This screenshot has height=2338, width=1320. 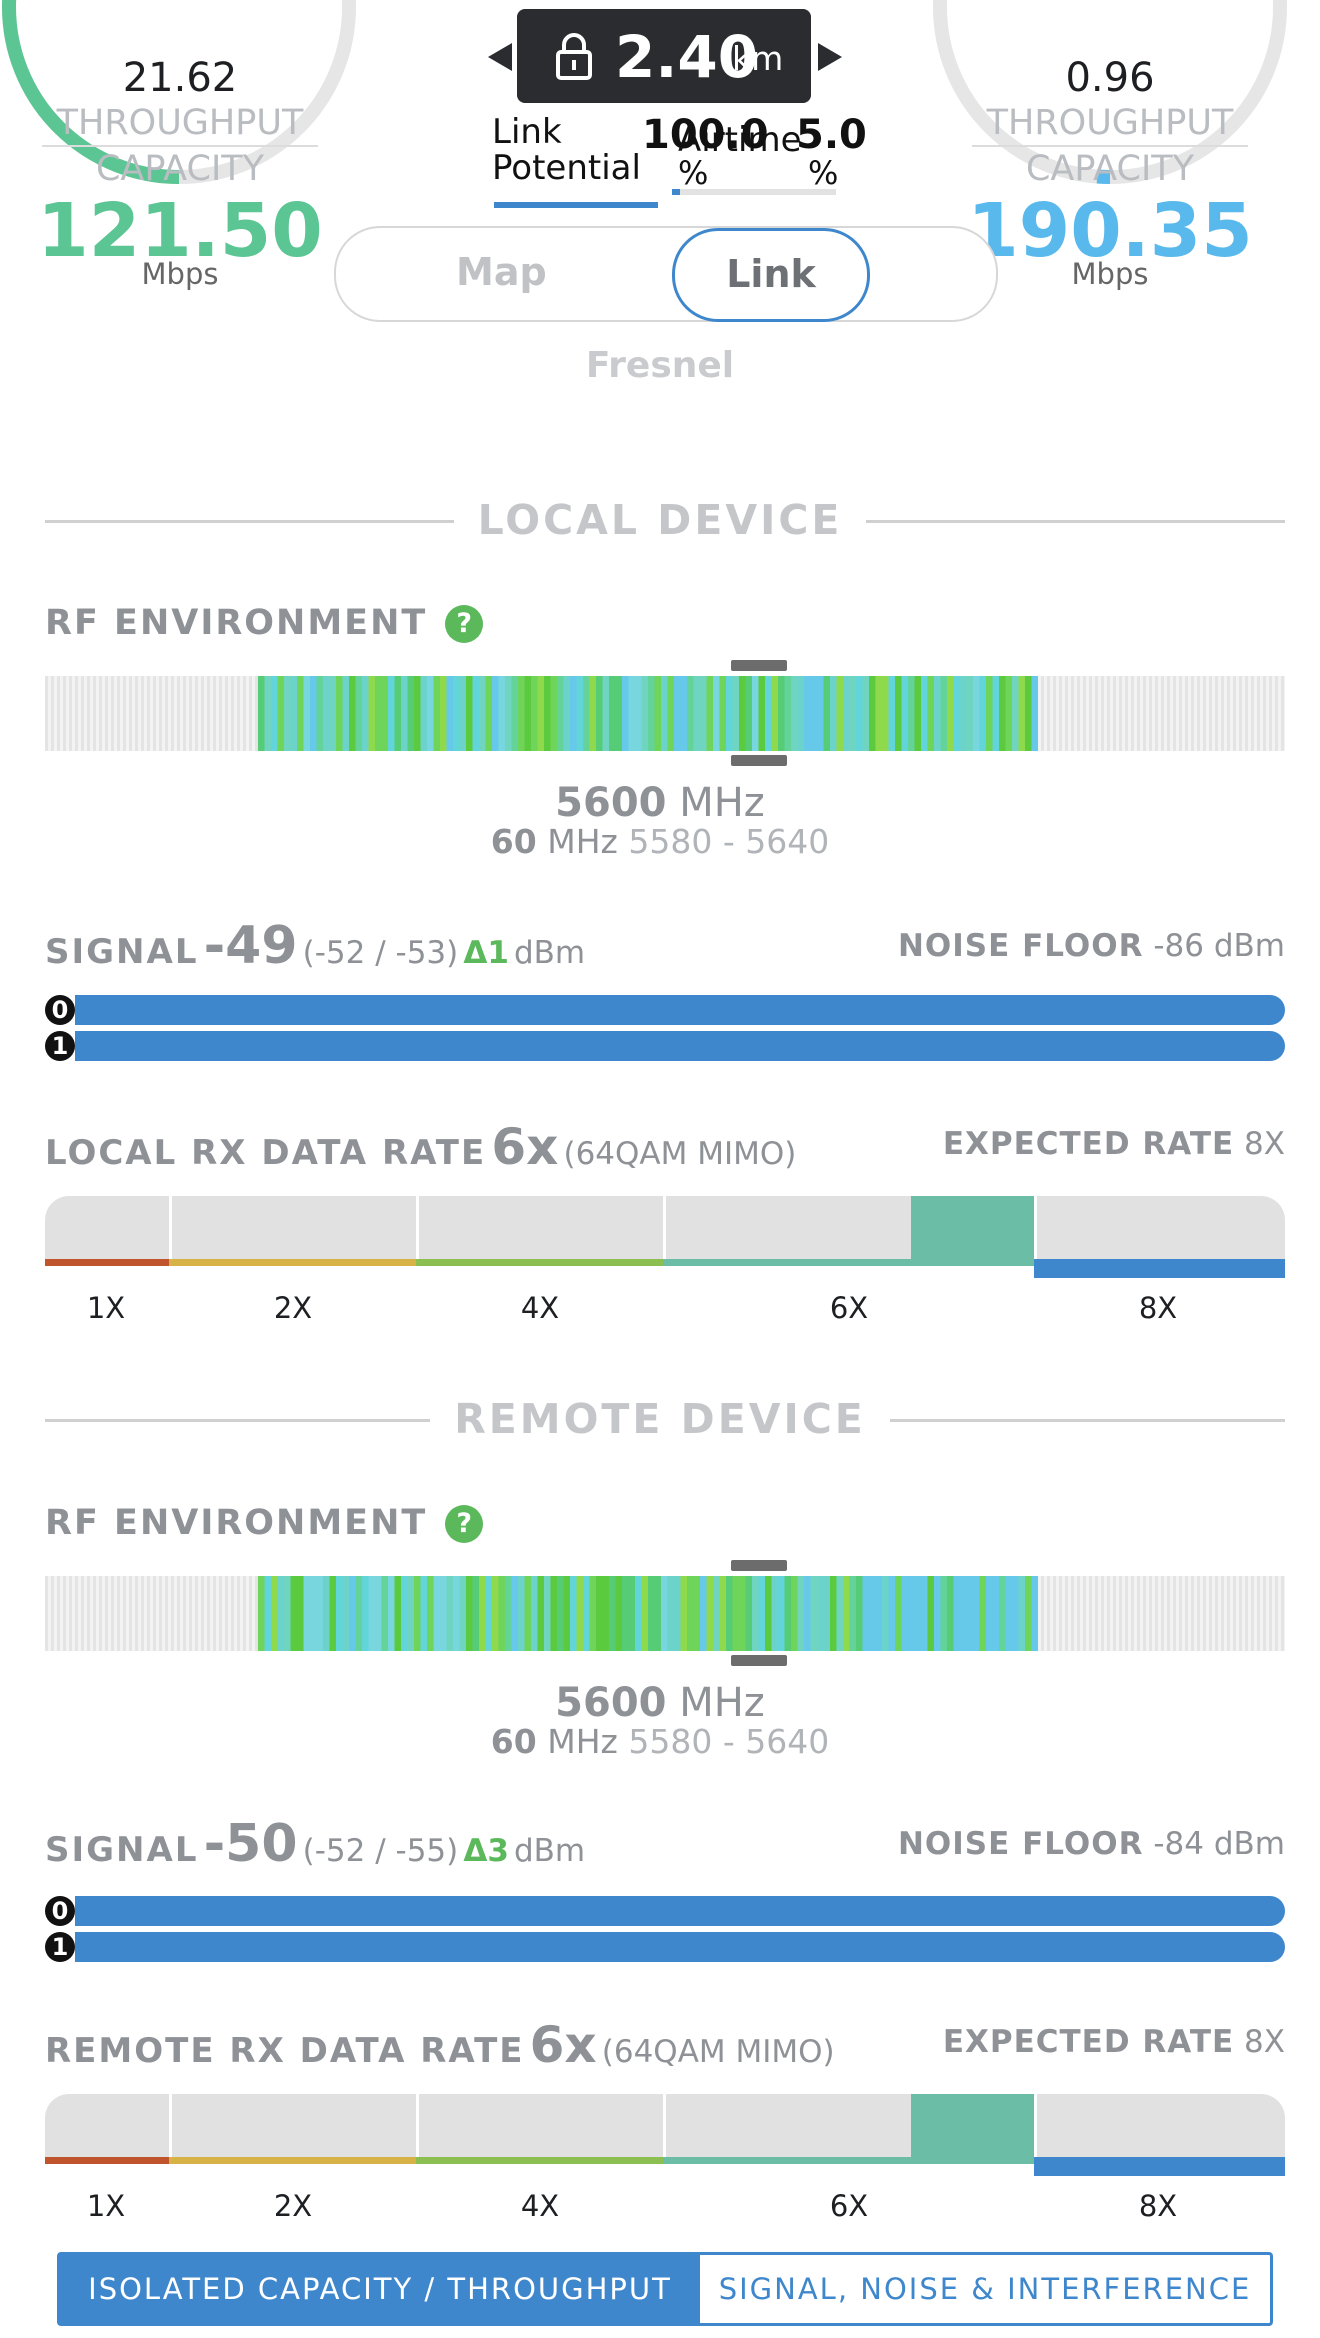 I want to click on link-potential-value: 100.0, so click(x=705, y=135).